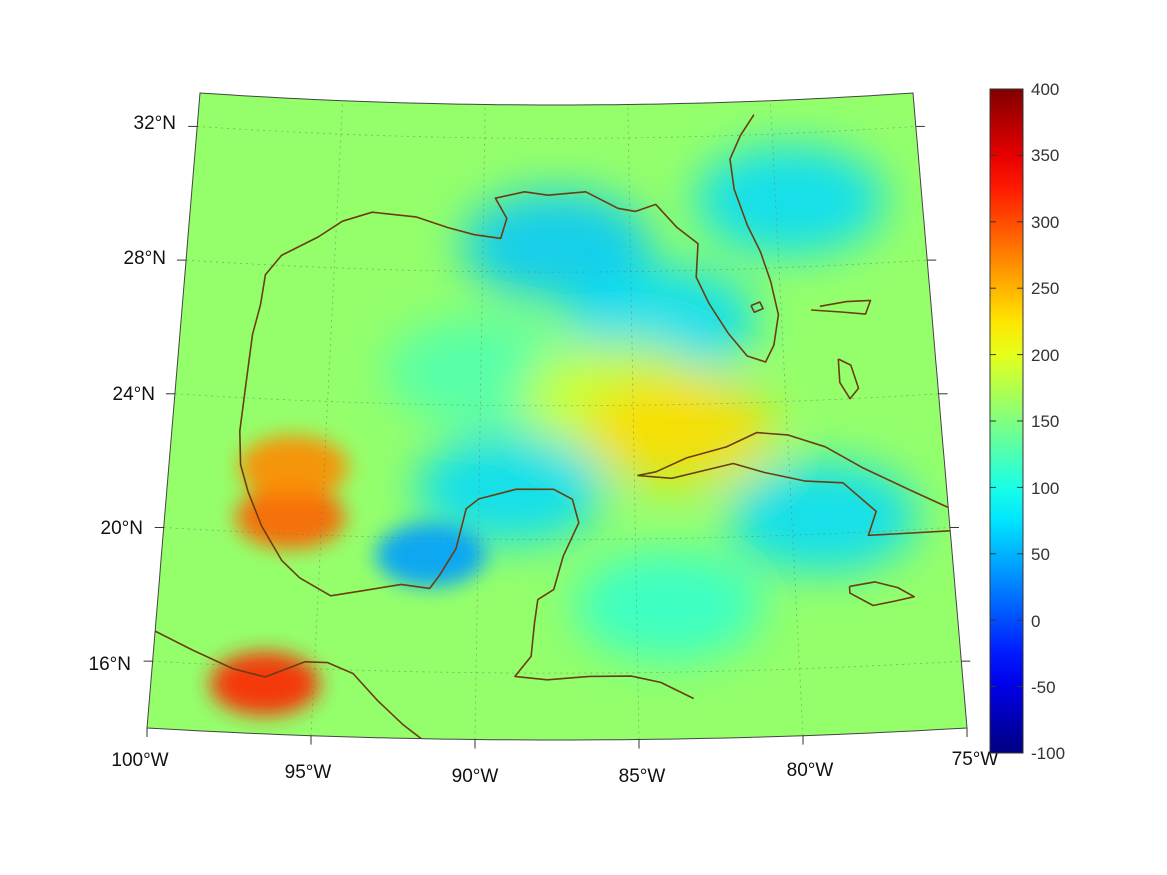 This screenshot has width=1167, height=875. Describe the element at coordinates (841, 307) in the screenshot. I see `coastline-bahamas-north` at that location.